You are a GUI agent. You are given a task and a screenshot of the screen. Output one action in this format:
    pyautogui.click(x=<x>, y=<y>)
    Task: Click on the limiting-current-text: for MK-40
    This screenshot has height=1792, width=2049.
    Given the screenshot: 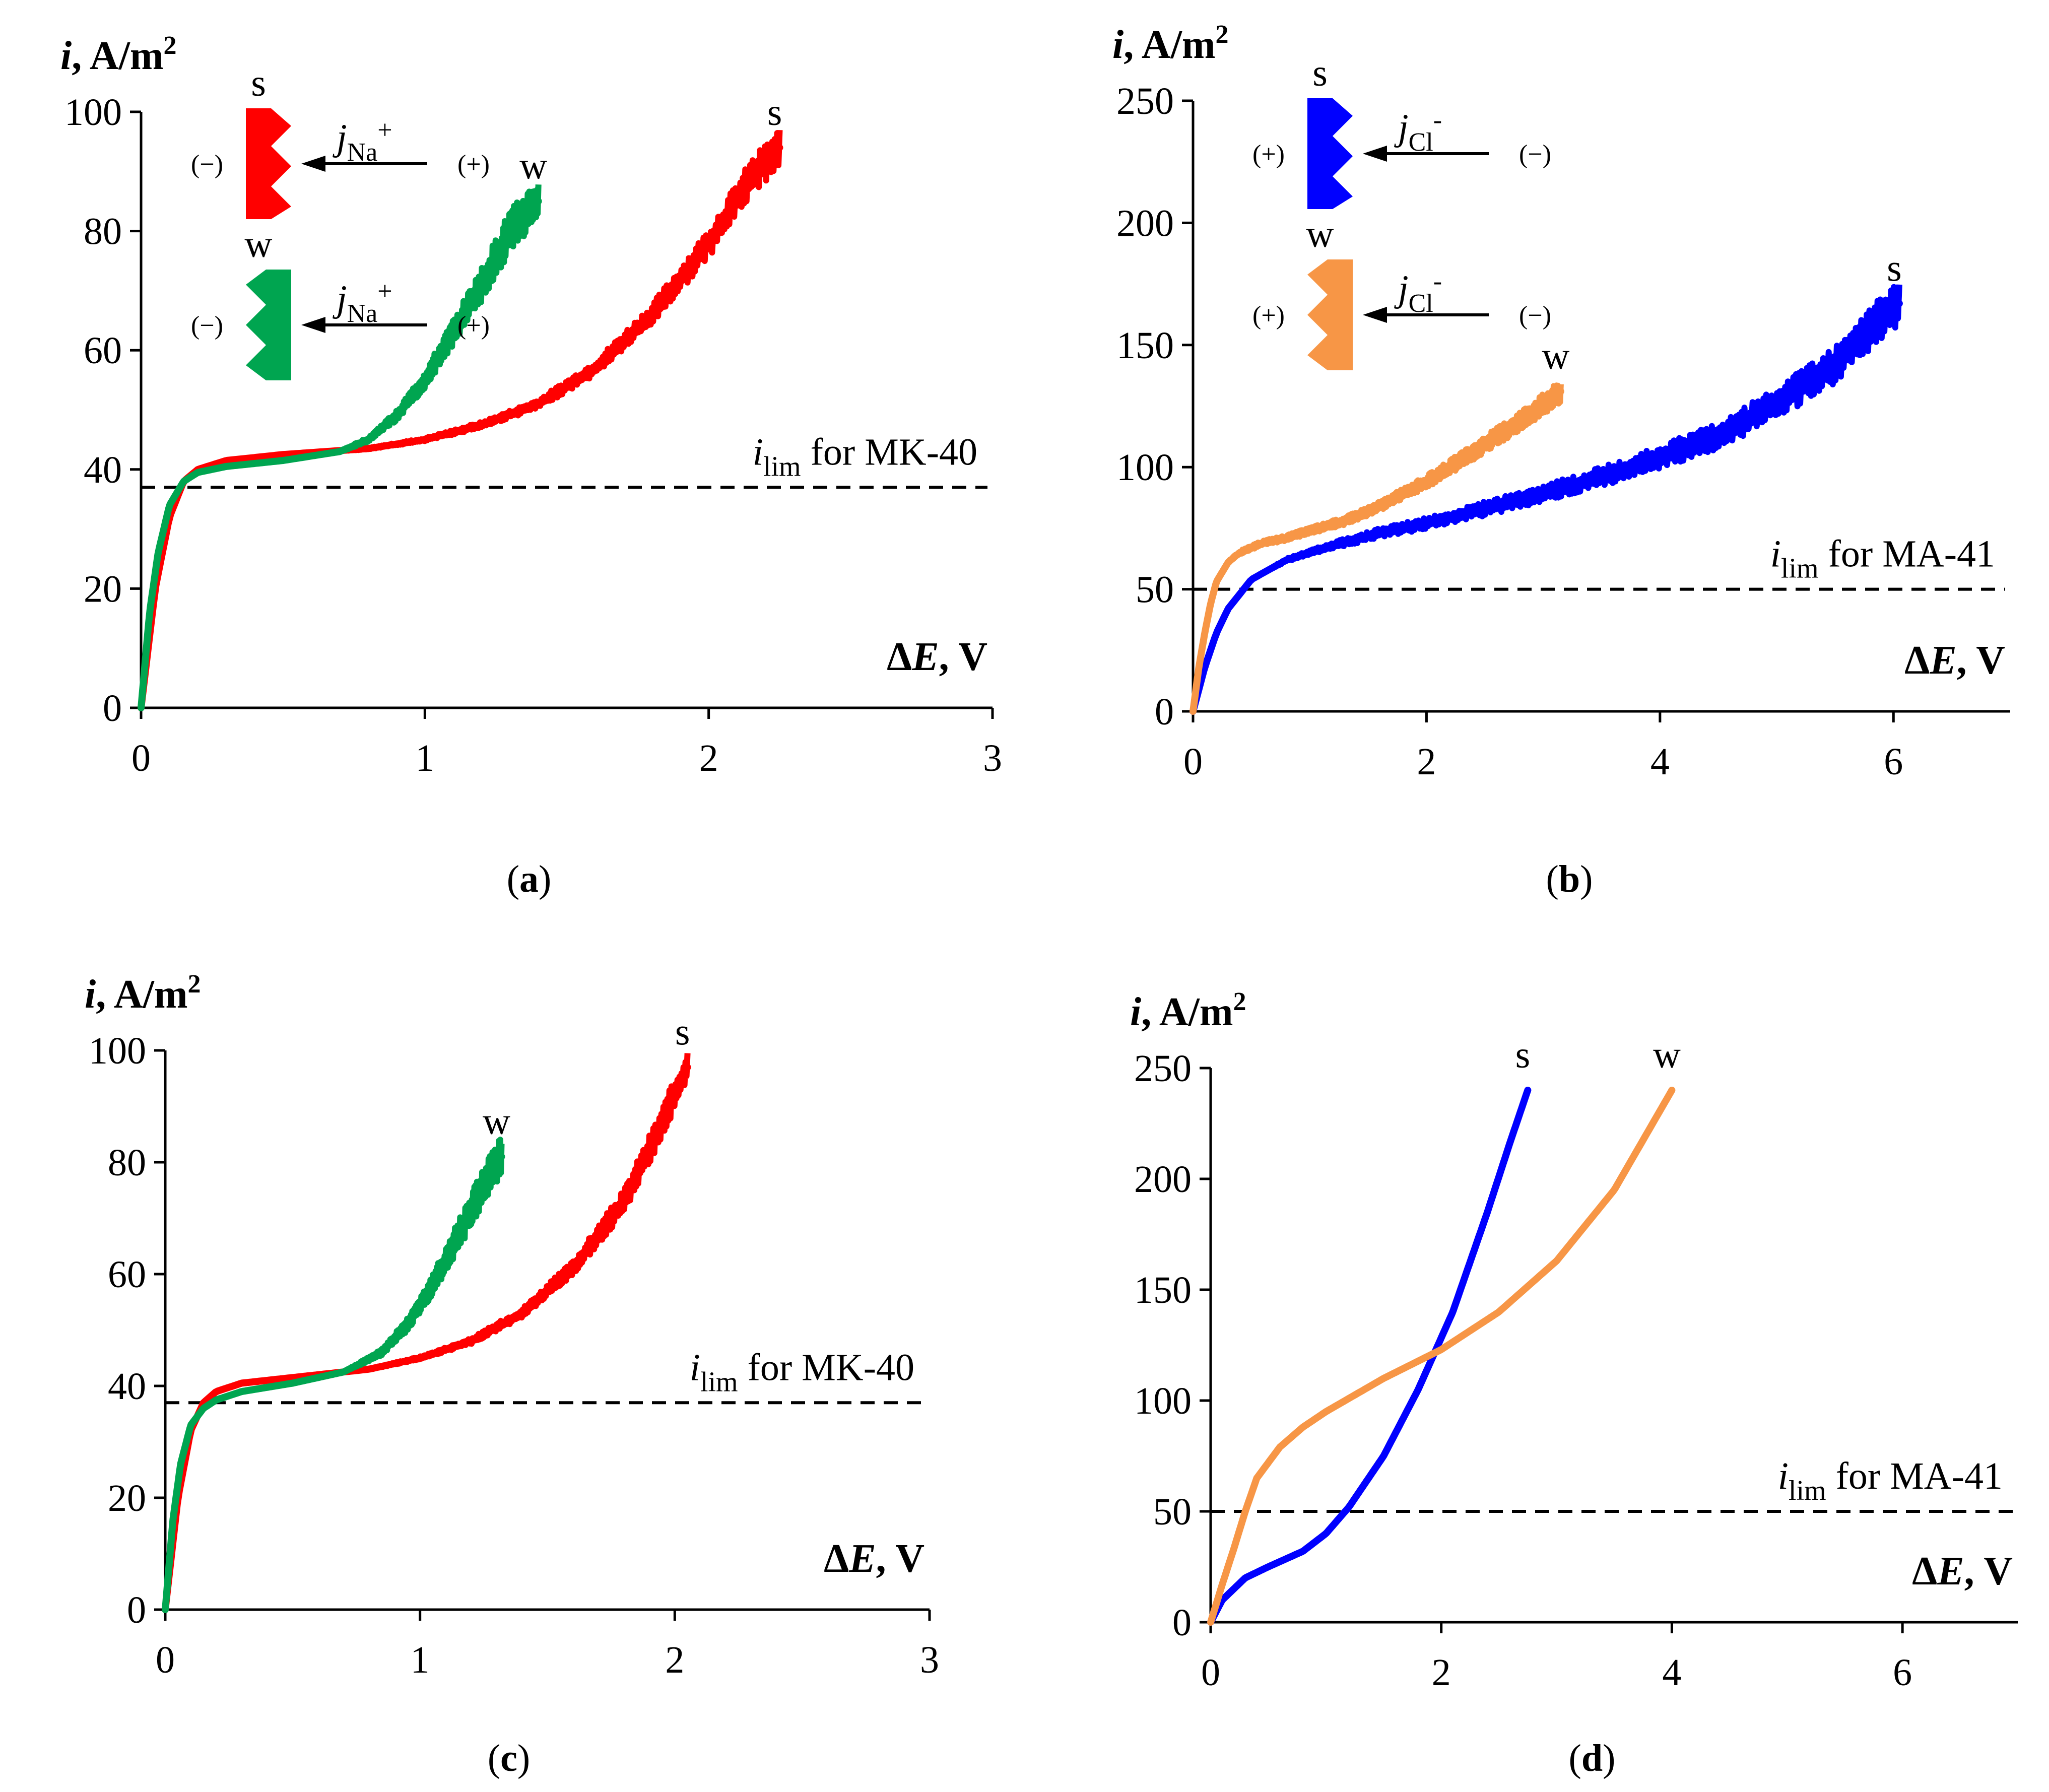 What is the action you would take?
    pyautogui.click(x=826, y=1367)
    